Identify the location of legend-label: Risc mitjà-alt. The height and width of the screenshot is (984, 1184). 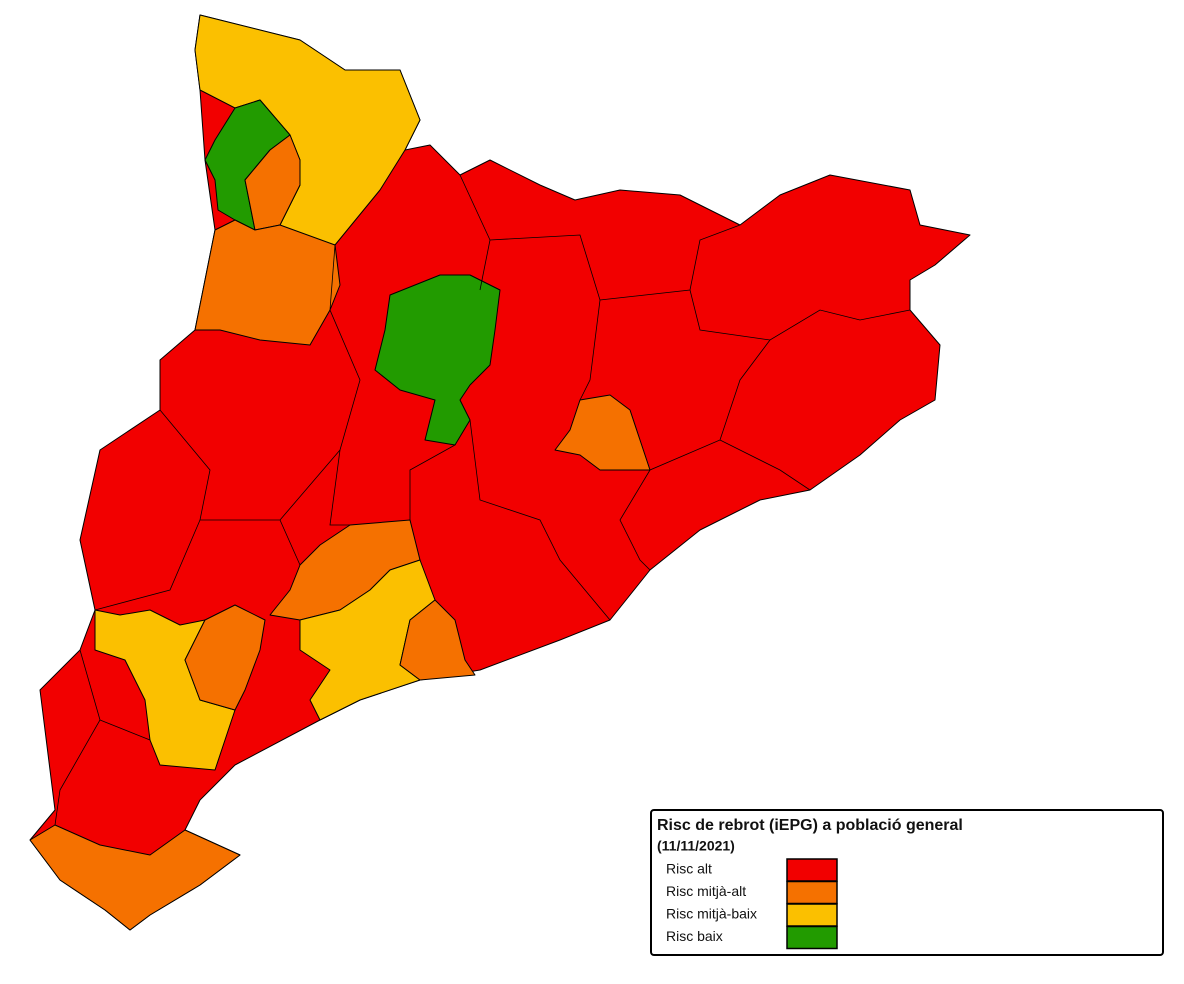
(706, 891).